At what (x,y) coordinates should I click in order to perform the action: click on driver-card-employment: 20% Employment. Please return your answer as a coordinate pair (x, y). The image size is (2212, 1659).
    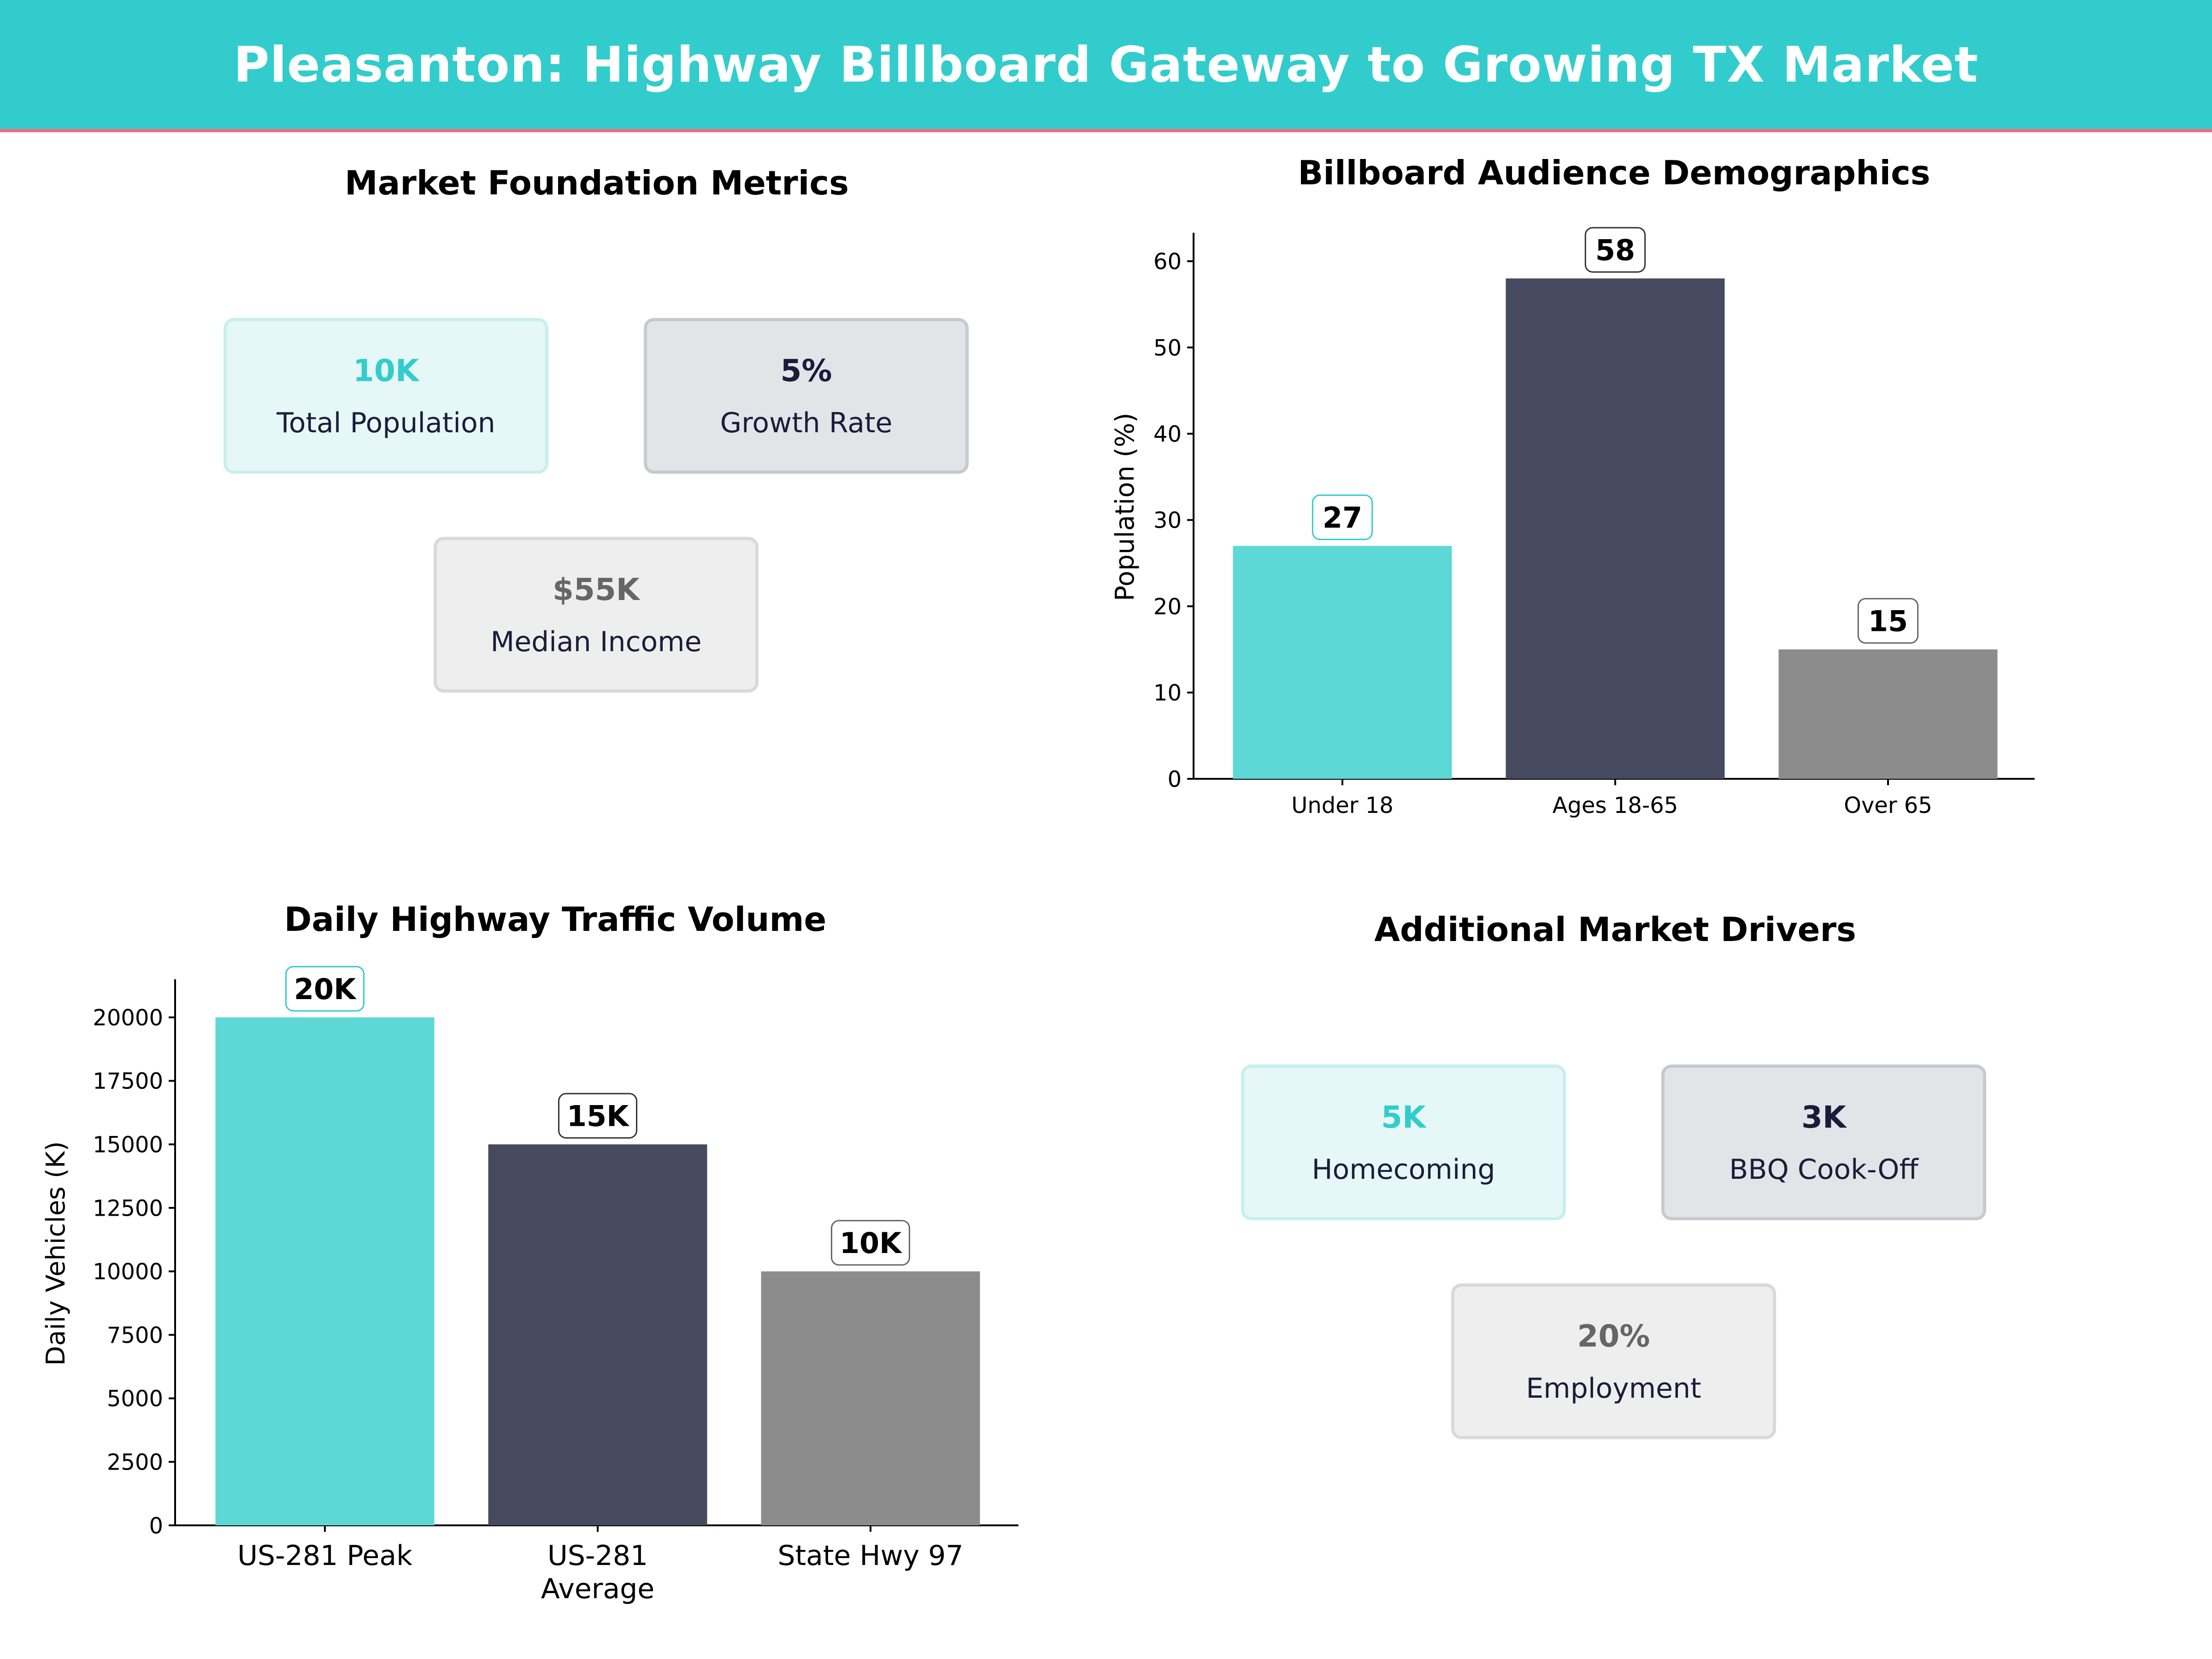
    Looking at the image, I should click on (1613, 1361).